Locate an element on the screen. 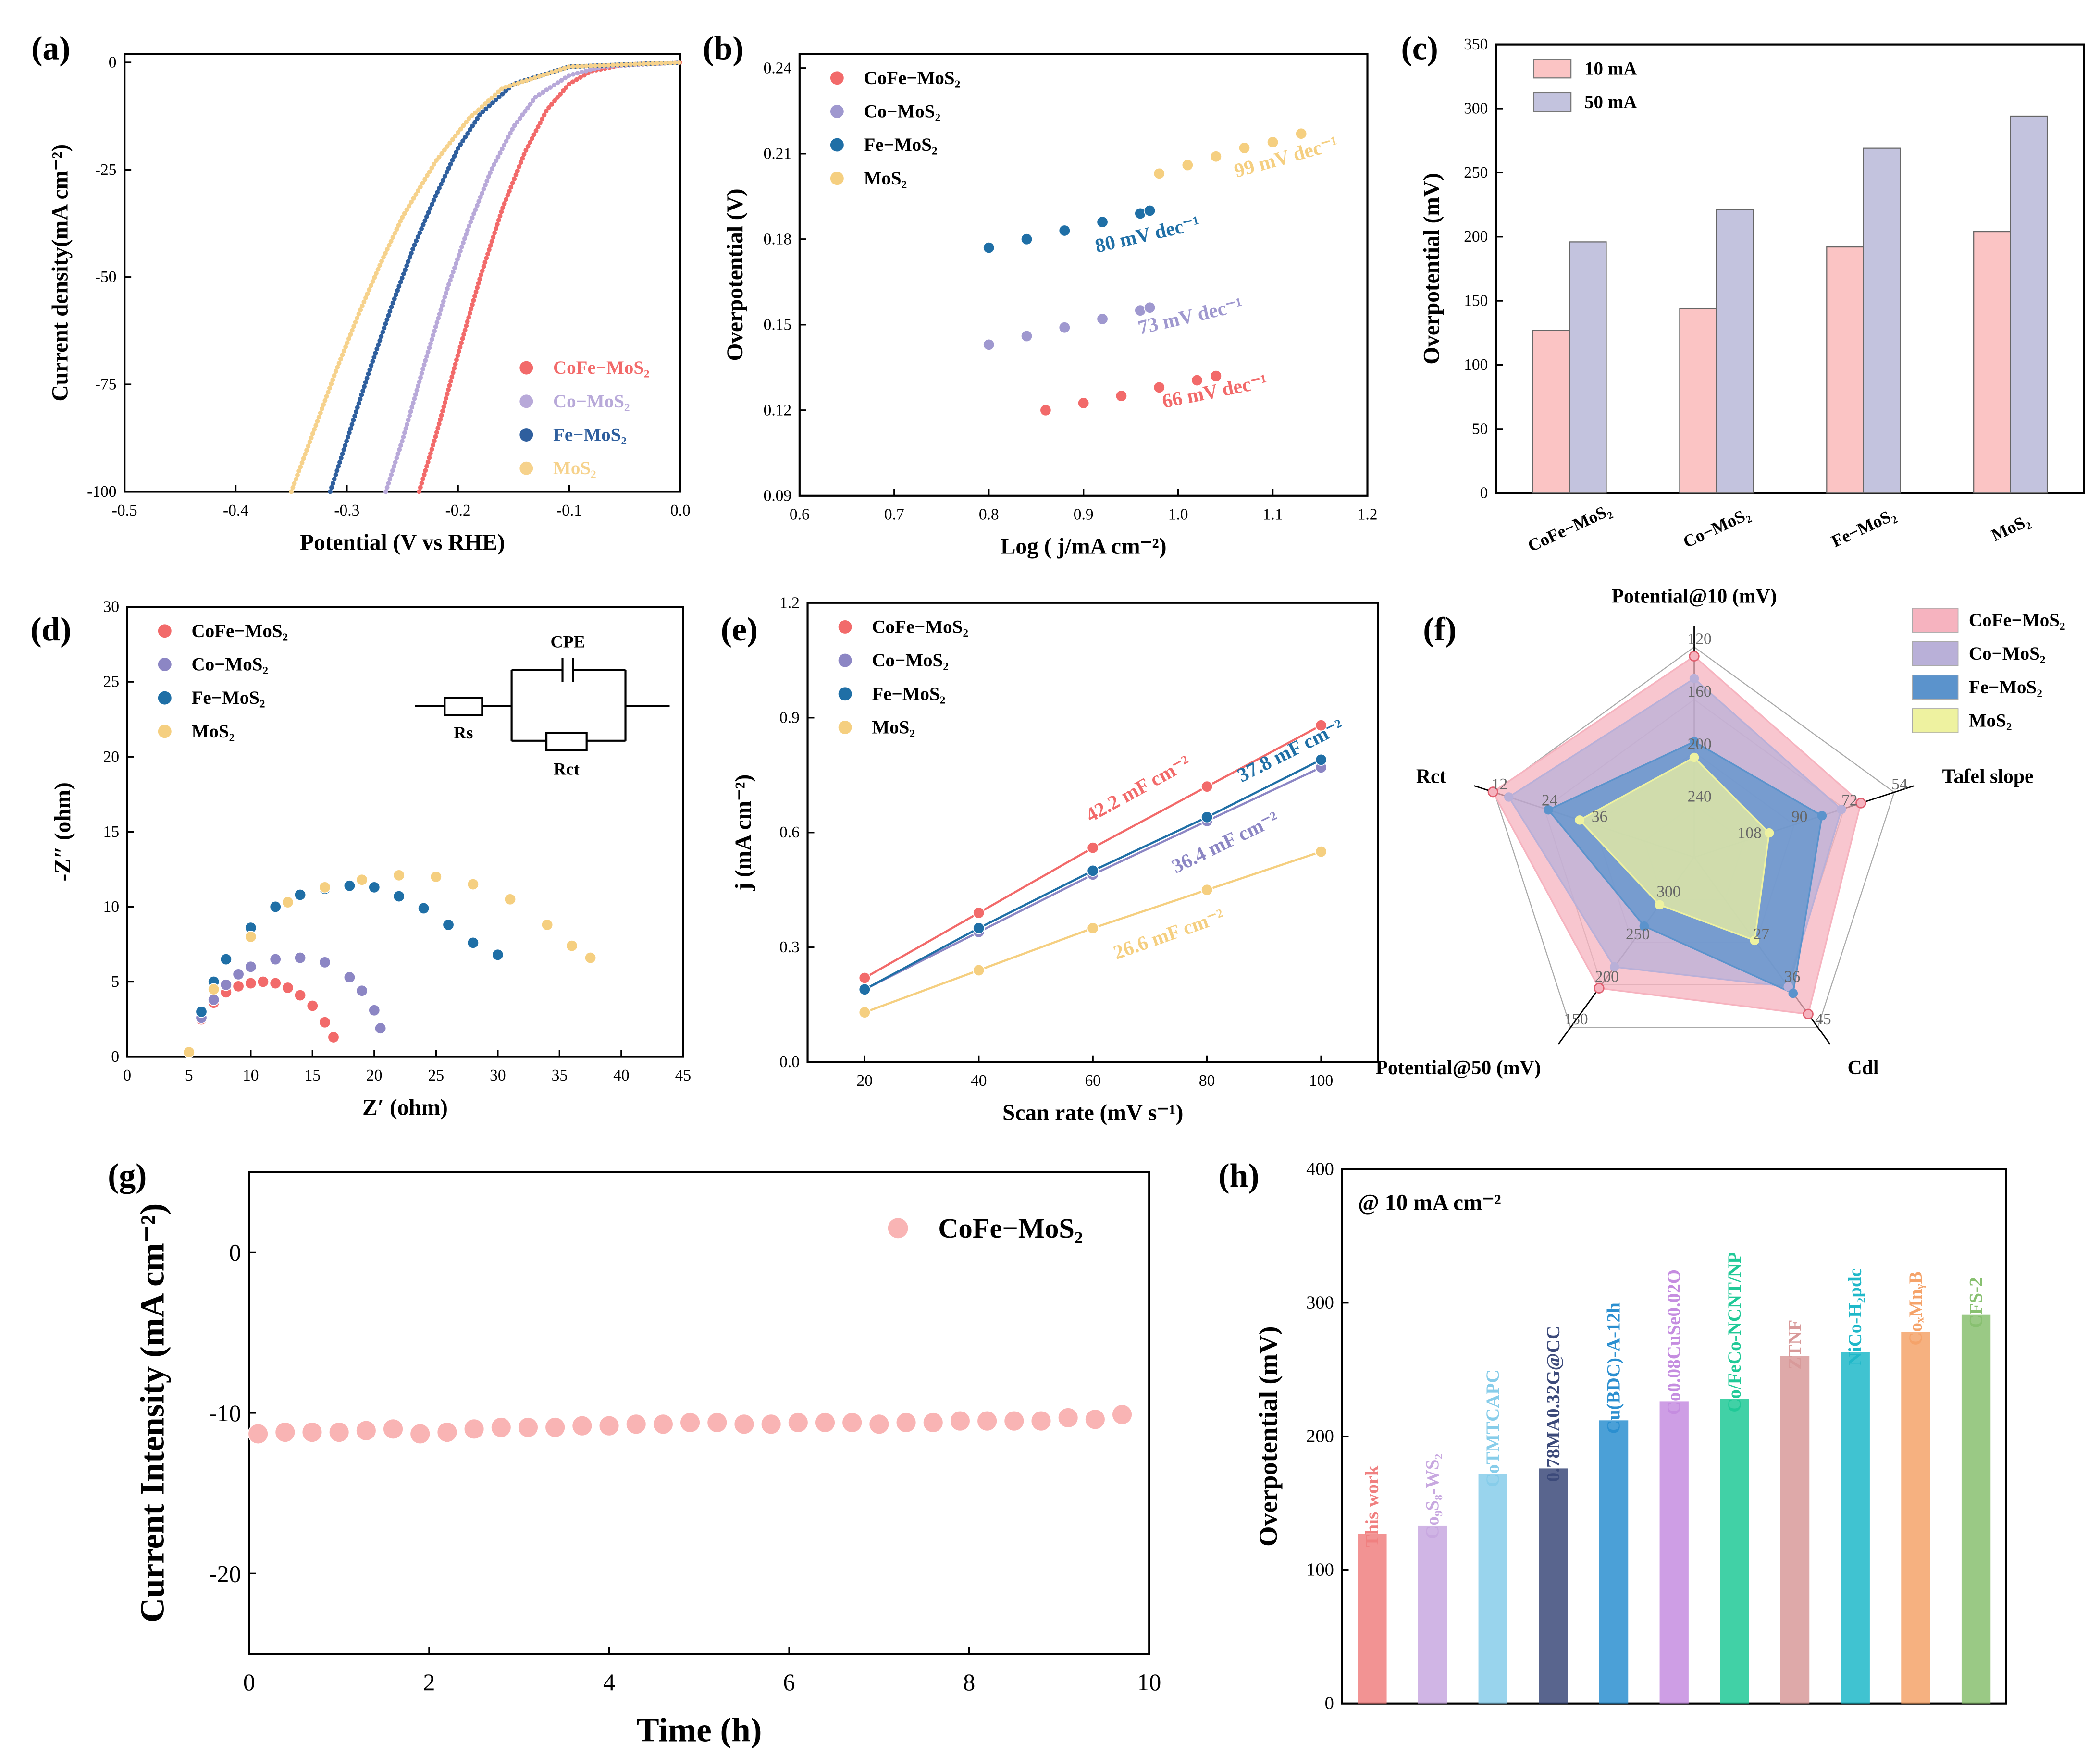  x-tick-label: 1.2 is located at coordinates (1368, 514).